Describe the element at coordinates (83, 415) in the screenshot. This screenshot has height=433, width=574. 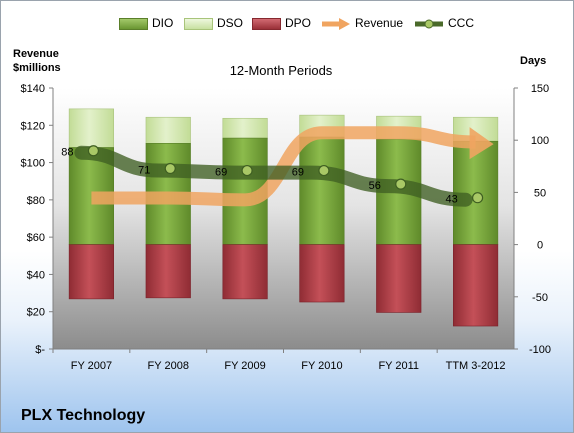
I see `company-name: PLX Technology` at that location.